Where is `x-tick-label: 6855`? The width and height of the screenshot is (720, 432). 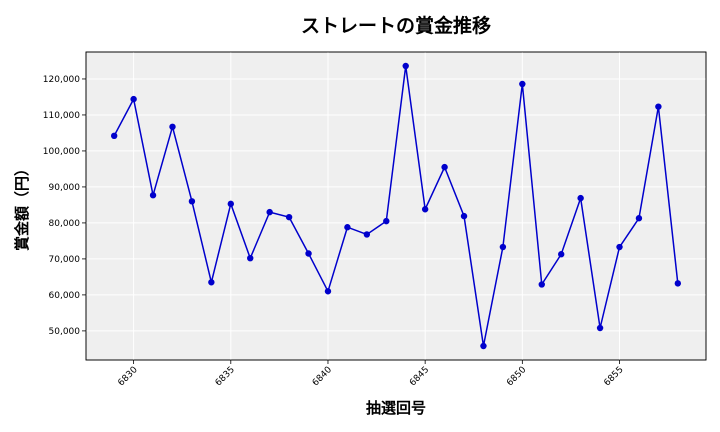 x-tick-label: 6855 is located at coordinates (613, 376).